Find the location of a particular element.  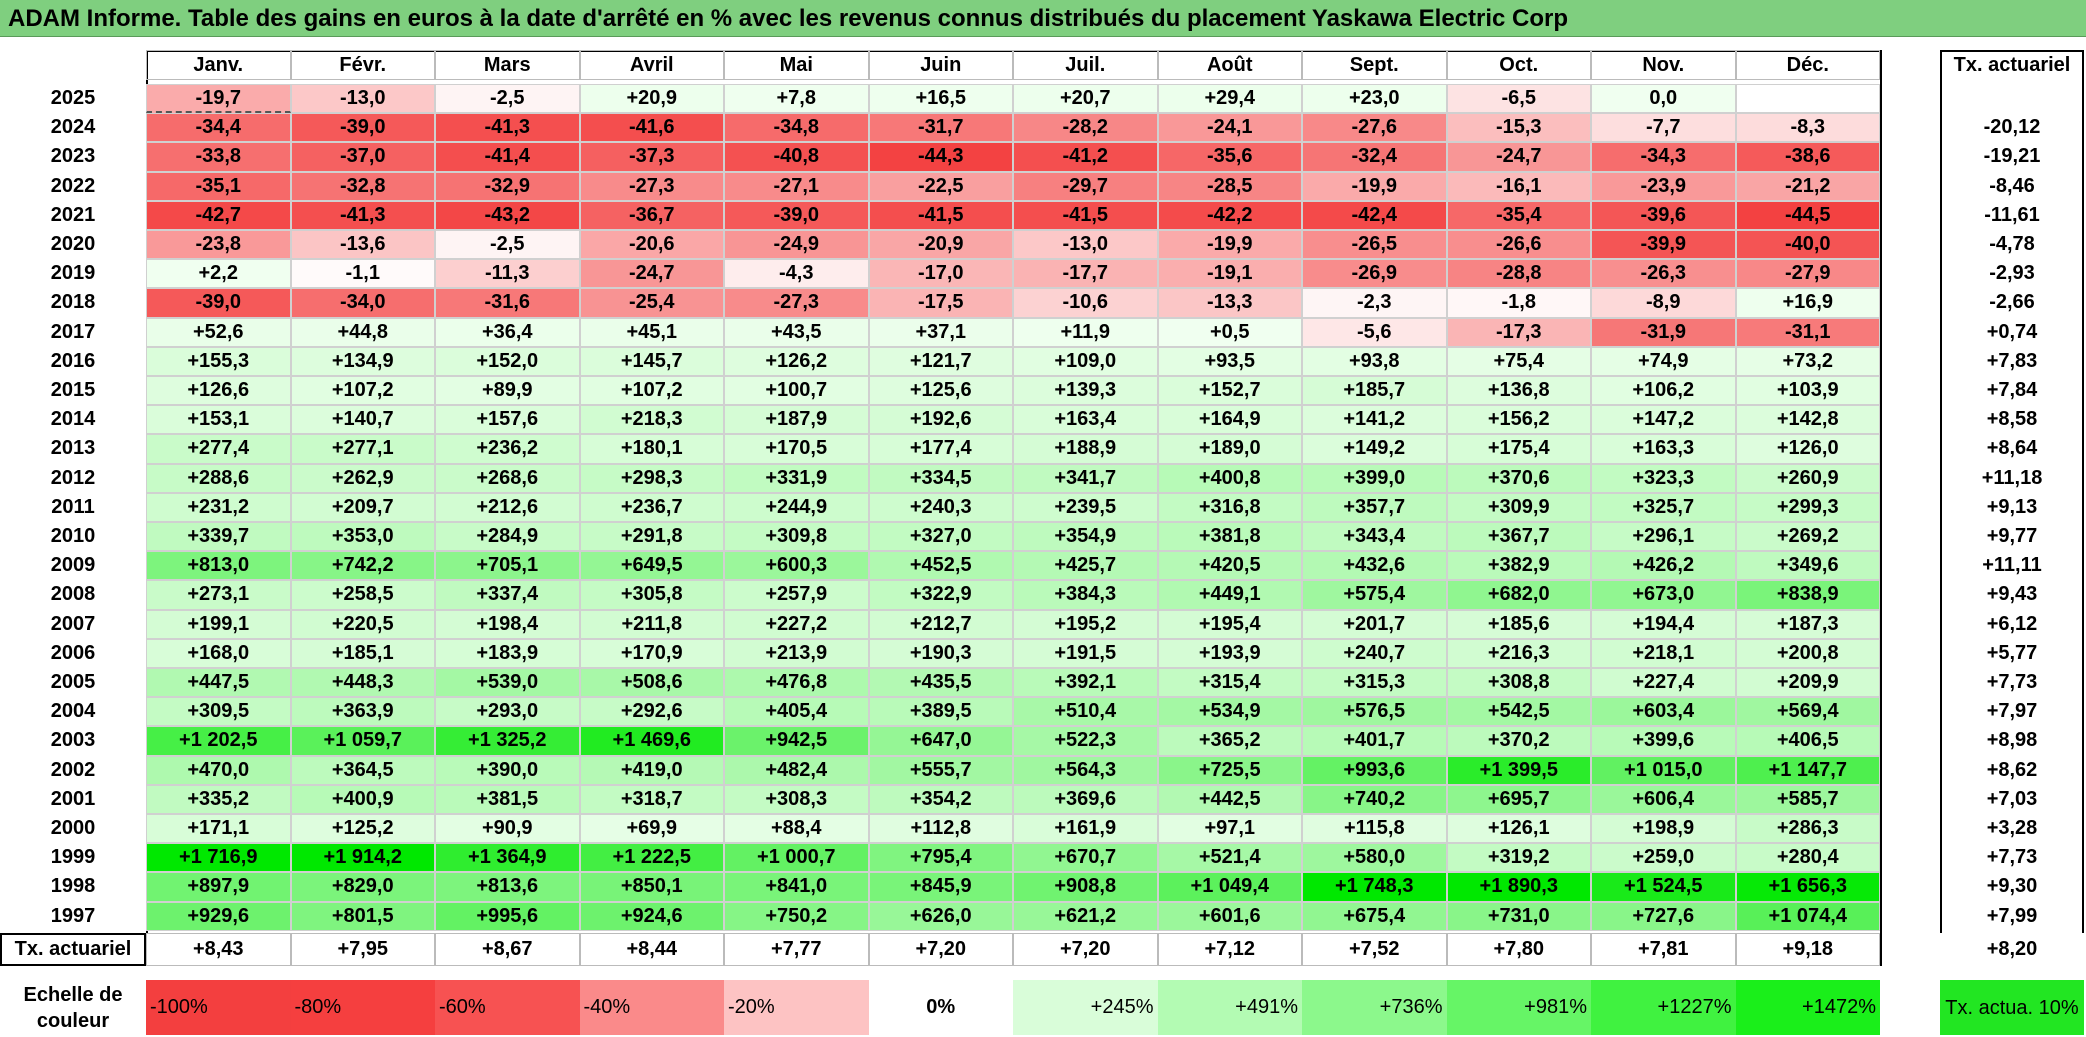

footer-rate-cell: +8,43 is located at coordinates (218, 949).